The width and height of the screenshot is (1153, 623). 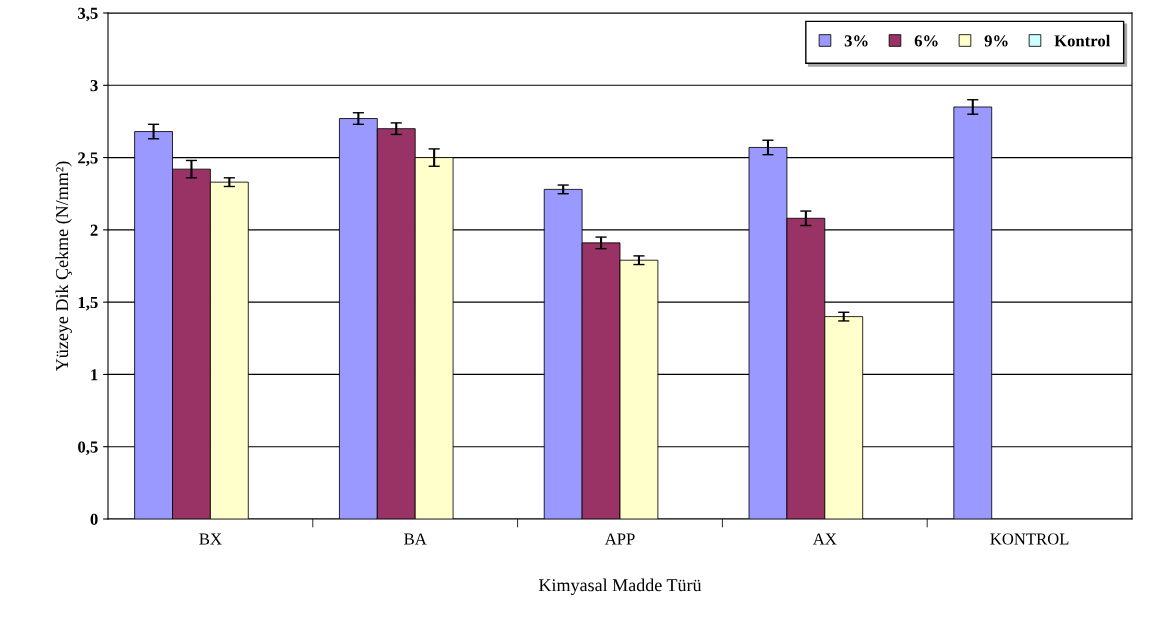 What do you see at coordinates (63, 266) in the screenshot?
I see `y-axis-title: Yüzeye Dik Çekme (N/mm²)` at bounding box center [63, 266].